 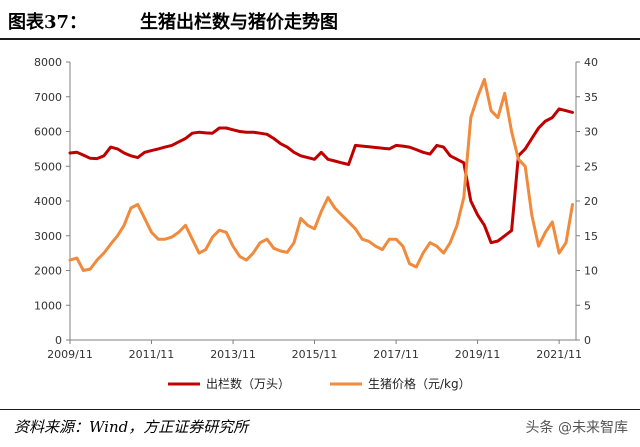 What do you see at coordinates (587, 305) in the screenshot?
I see `y-right-tick-label: 5` at bounding box center [587, 305].